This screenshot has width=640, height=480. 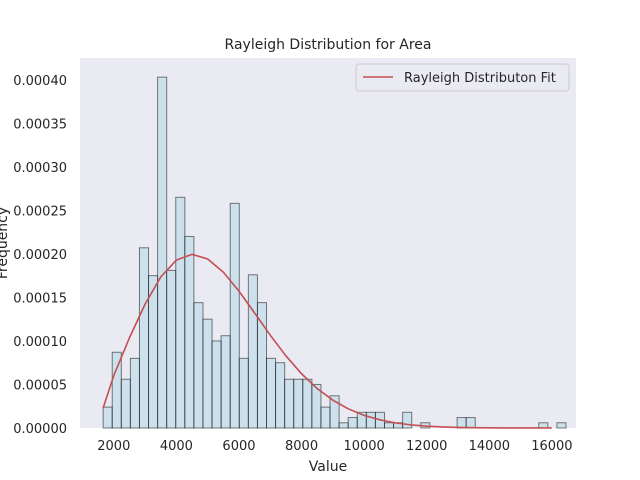 I want to click on legend: Rayleigh Distributon Fit, so click(x=462, y=77).